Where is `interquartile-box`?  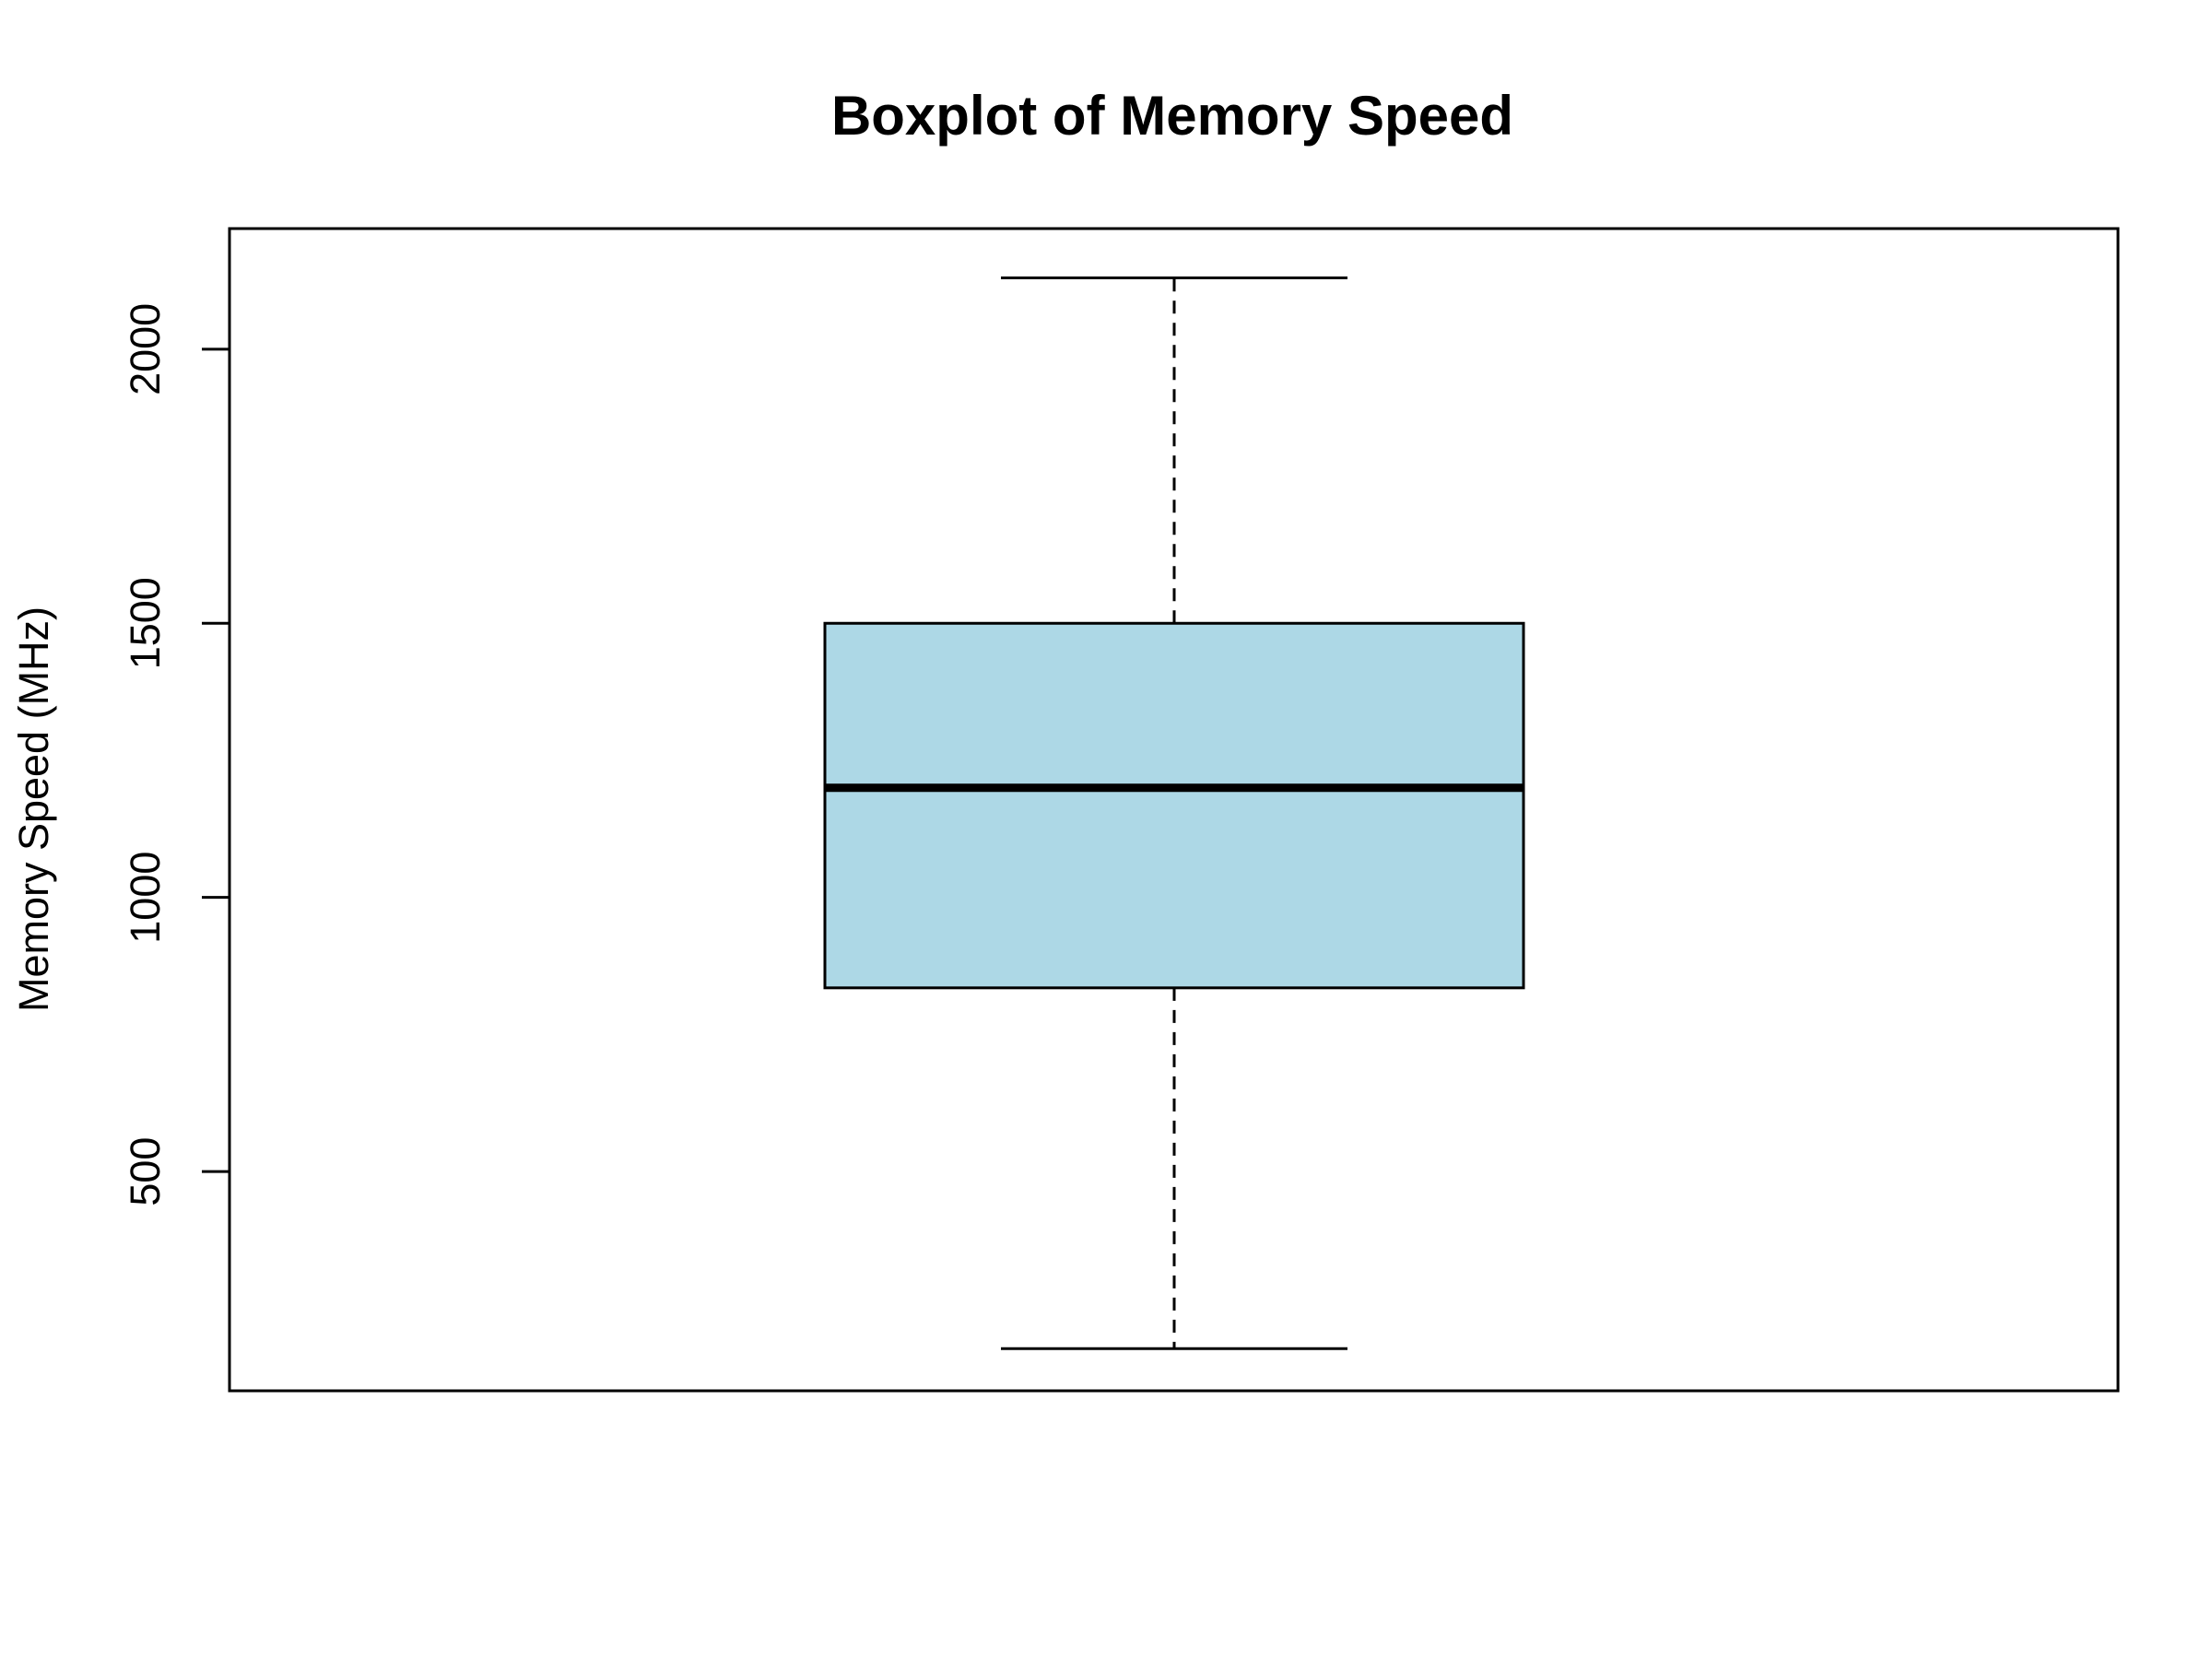 interquartile-box is located at coordinates (1174, 805).